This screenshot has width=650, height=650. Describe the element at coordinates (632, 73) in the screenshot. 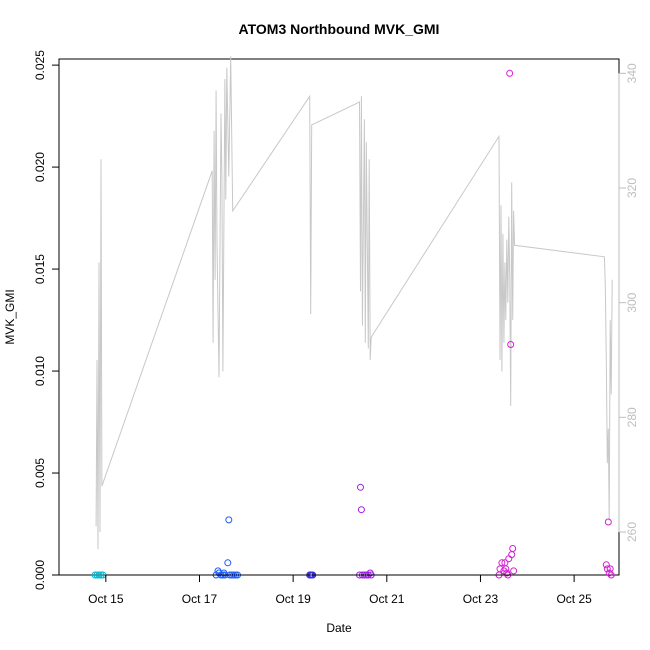

I see `y2-tick-label: 340` at that location.